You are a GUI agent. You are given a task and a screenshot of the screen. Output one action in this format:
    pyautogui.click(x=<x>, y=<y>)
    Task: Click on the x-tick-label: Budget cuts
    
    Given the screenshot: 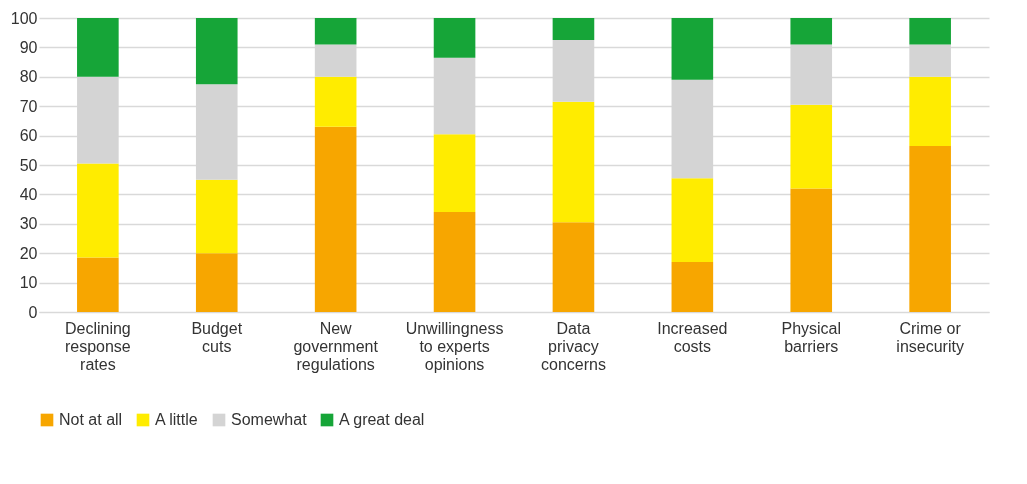 What is the action you would take?
    pyautogui.click(x=217, y=337)
    